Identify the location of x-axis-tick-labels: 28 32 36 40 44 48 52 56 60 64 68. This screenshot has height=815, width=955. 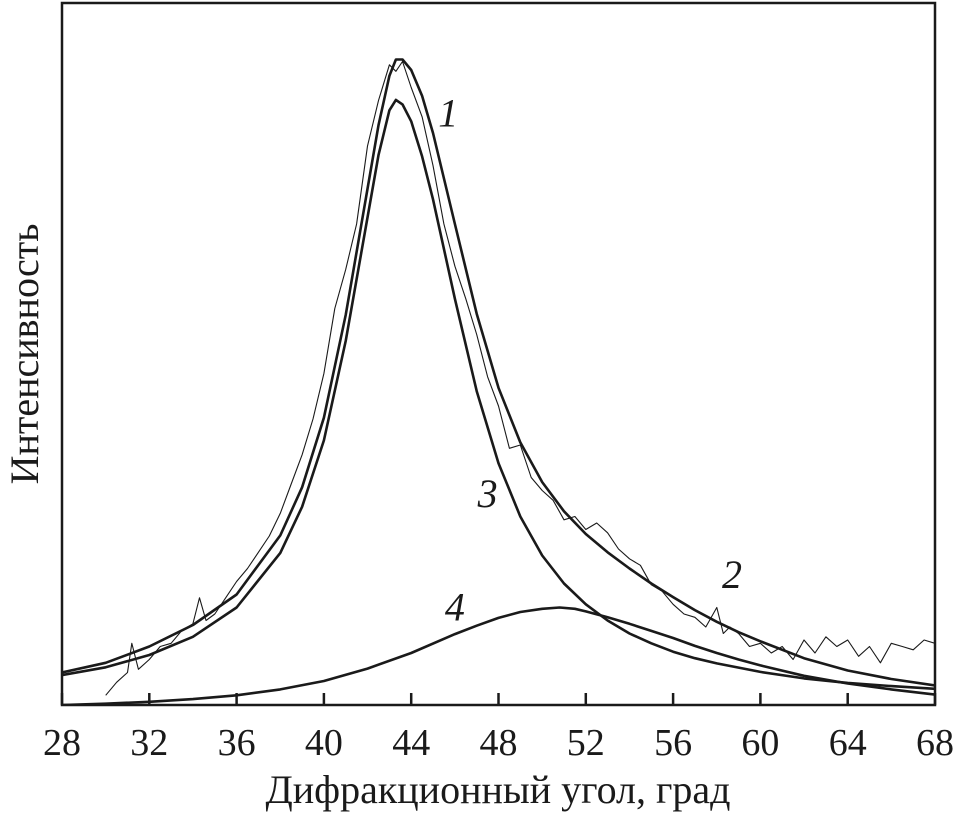
(498, 743).